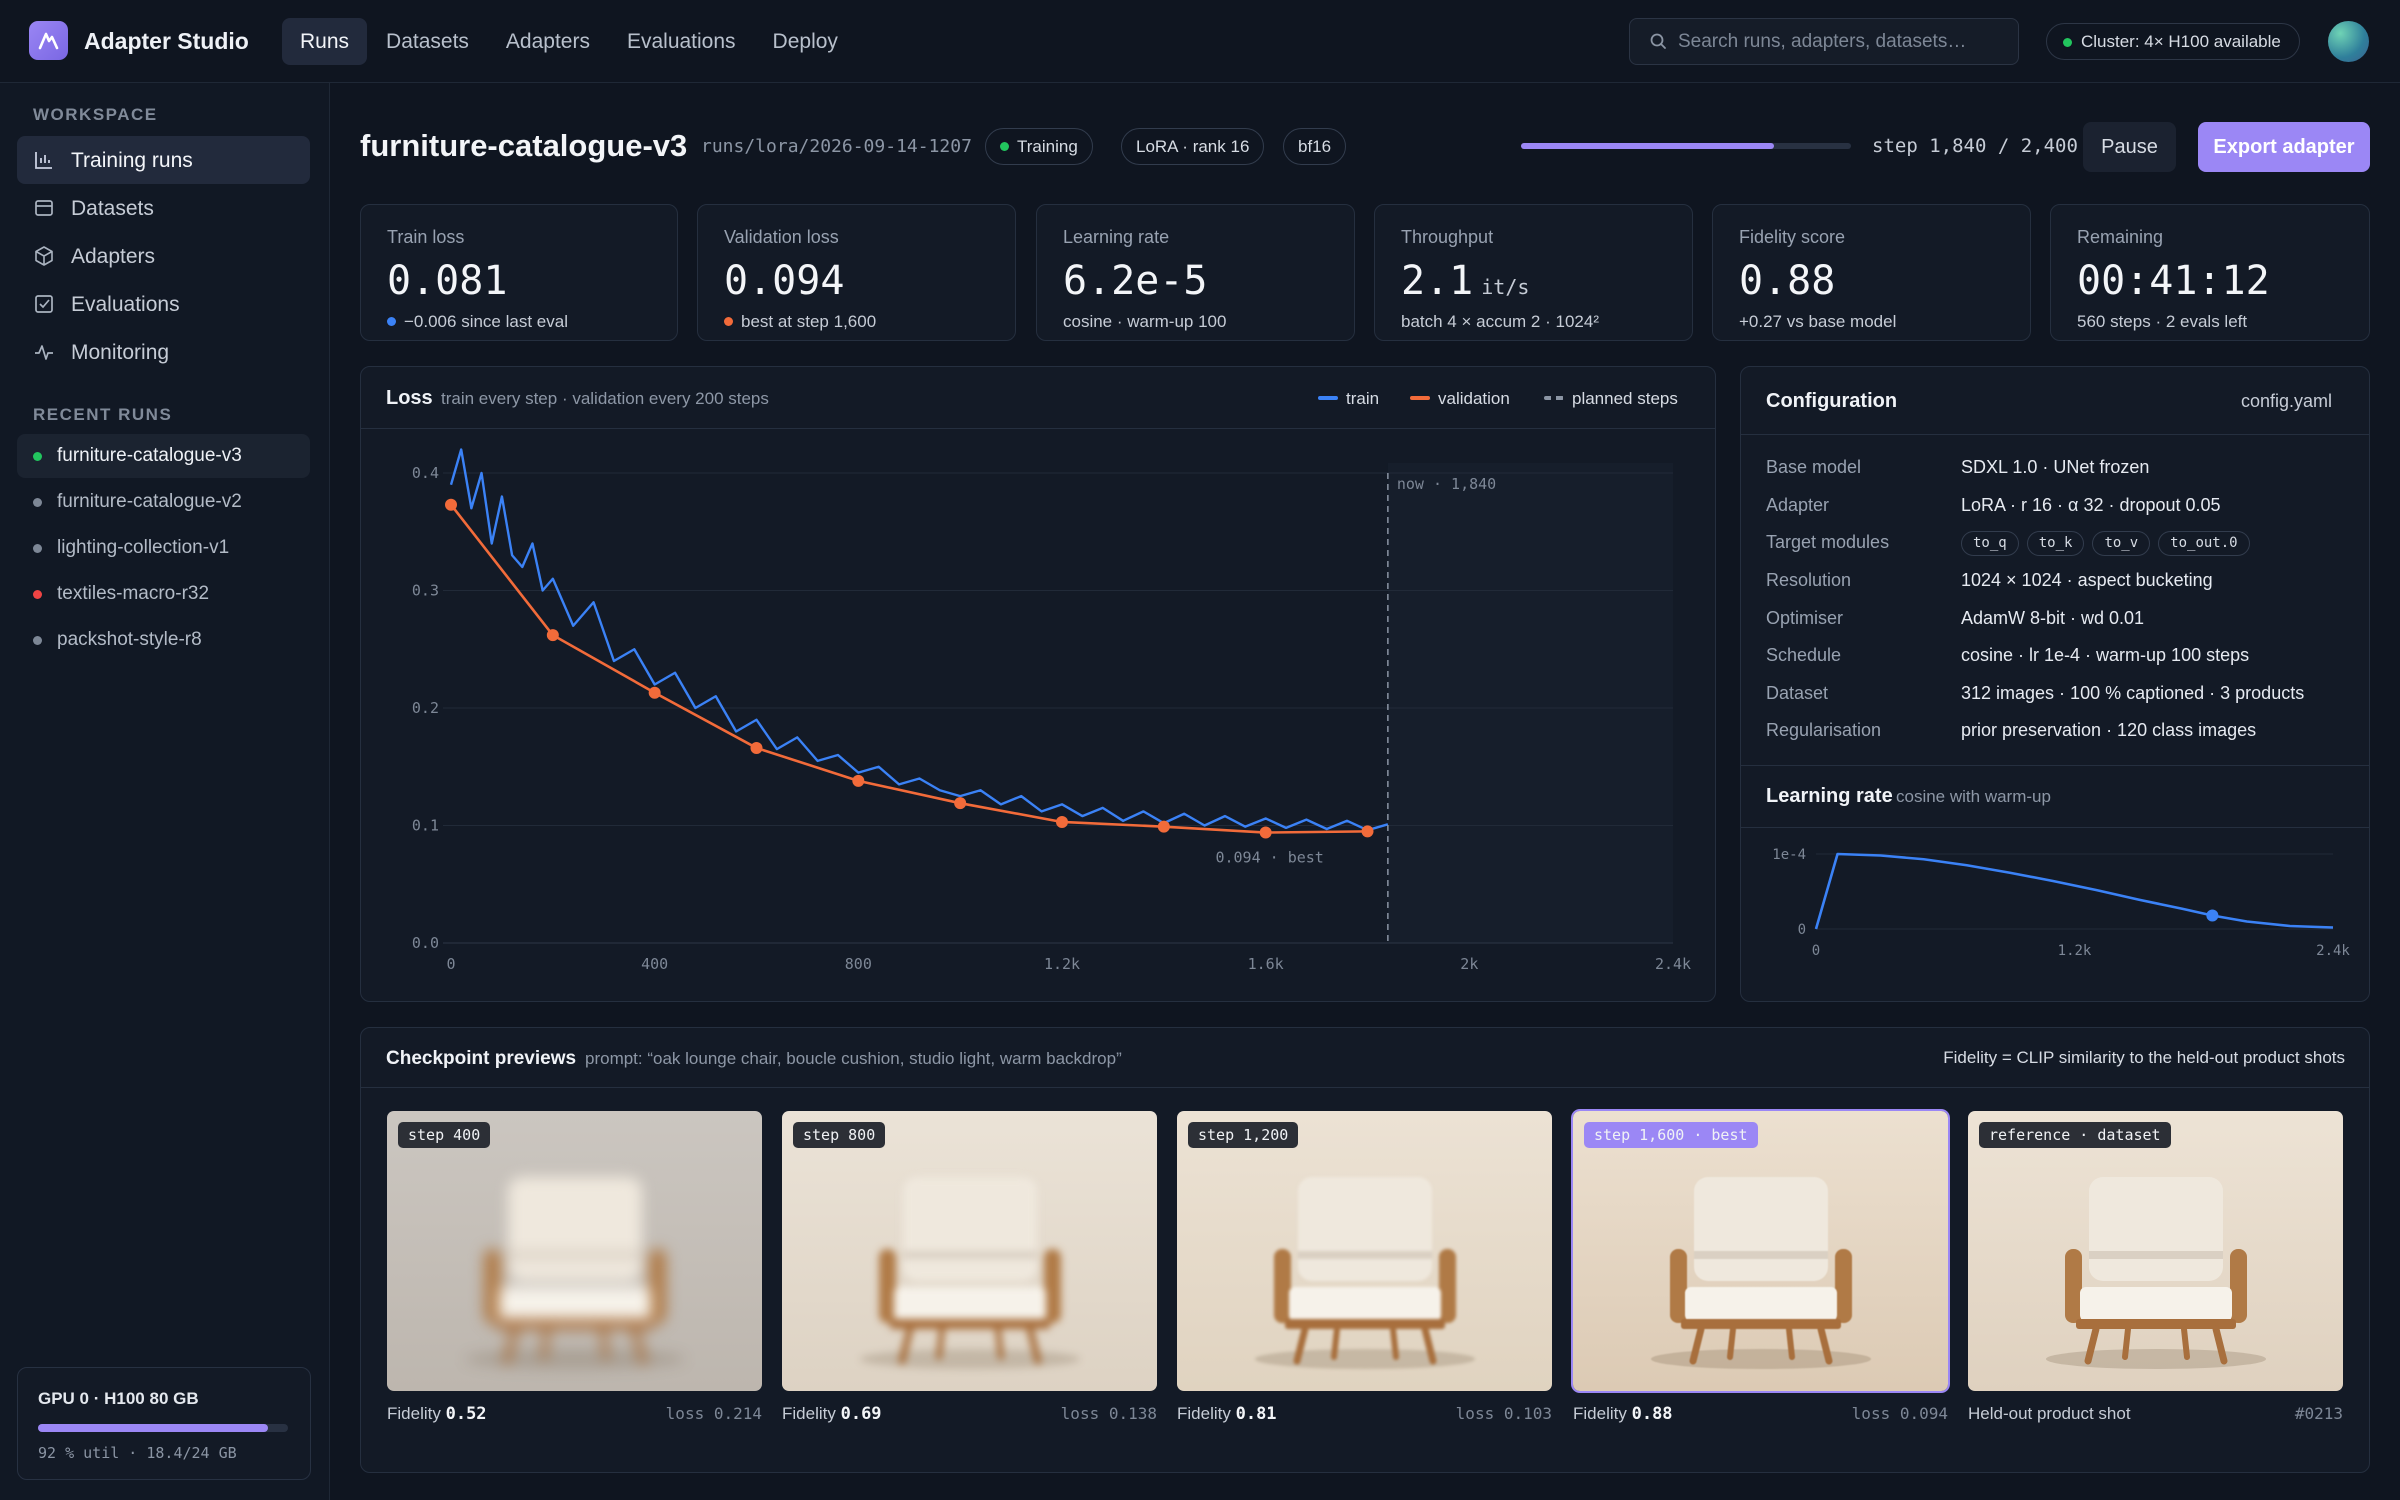  Describe the element at coordinates (2087, 580) in the screenshot. I see `config-value: 1024 × 1024 · aspect bucketing` at that location.